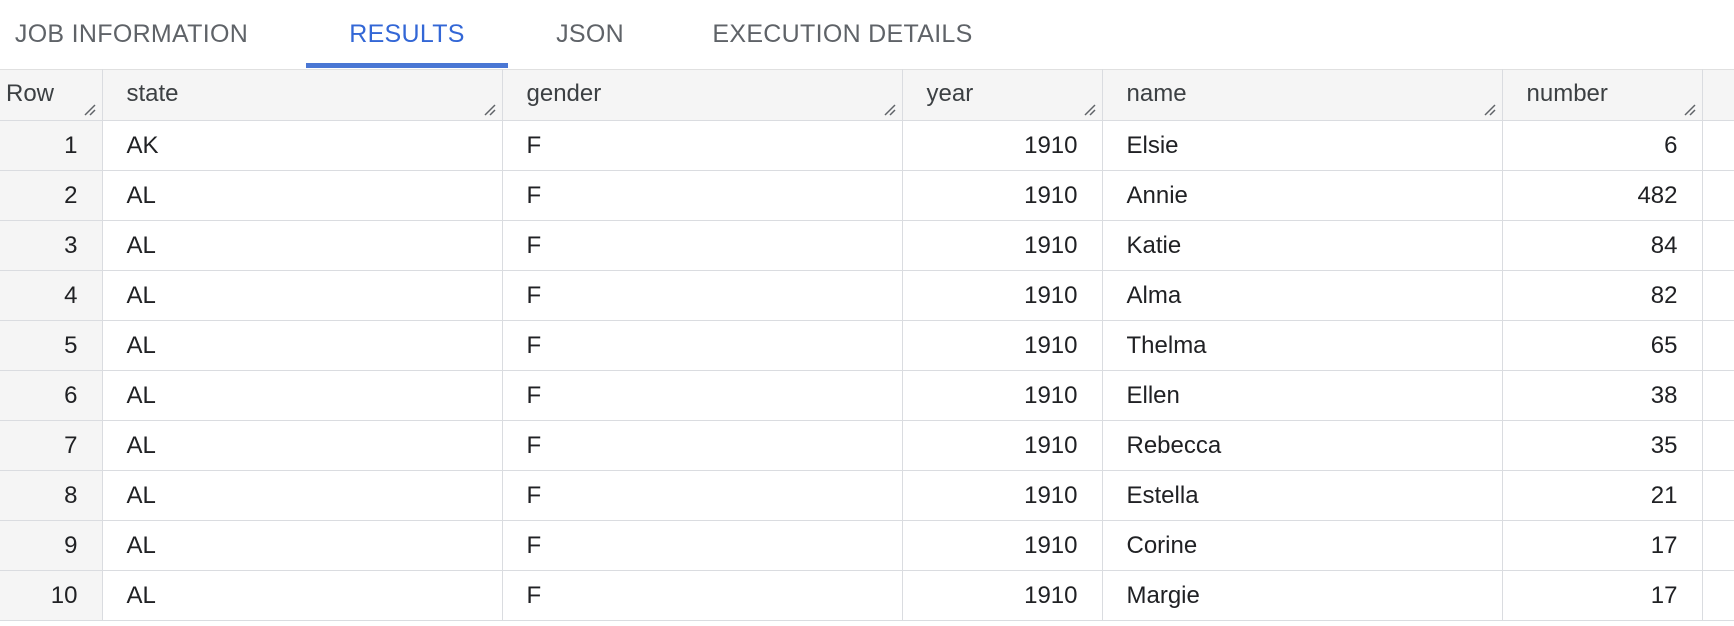 The height and width of the screenshot is (626, 1734). Describe the element at coordinates (1602, 395) in the screenshot. I see `number-cell: 38` at that location.